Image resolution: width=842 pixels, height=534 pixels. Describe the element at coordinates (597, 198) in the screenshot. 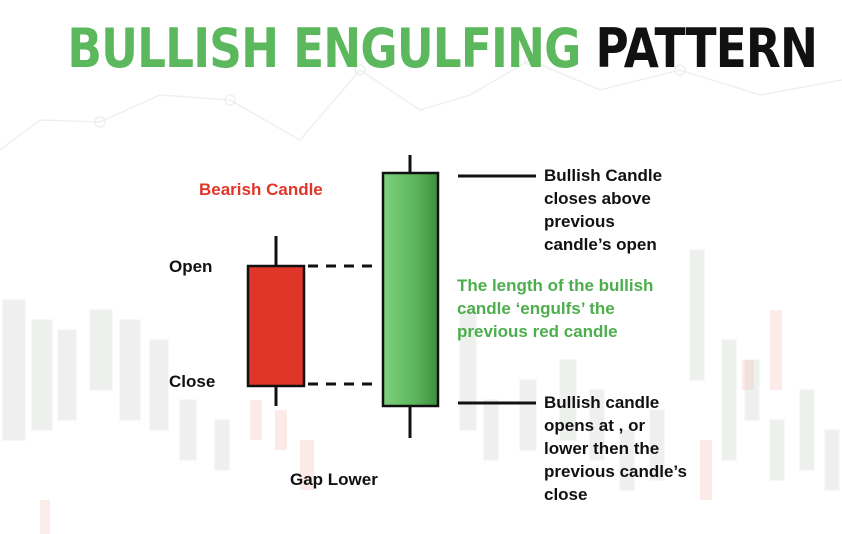

I see `annotation-line: closes above` at that location.